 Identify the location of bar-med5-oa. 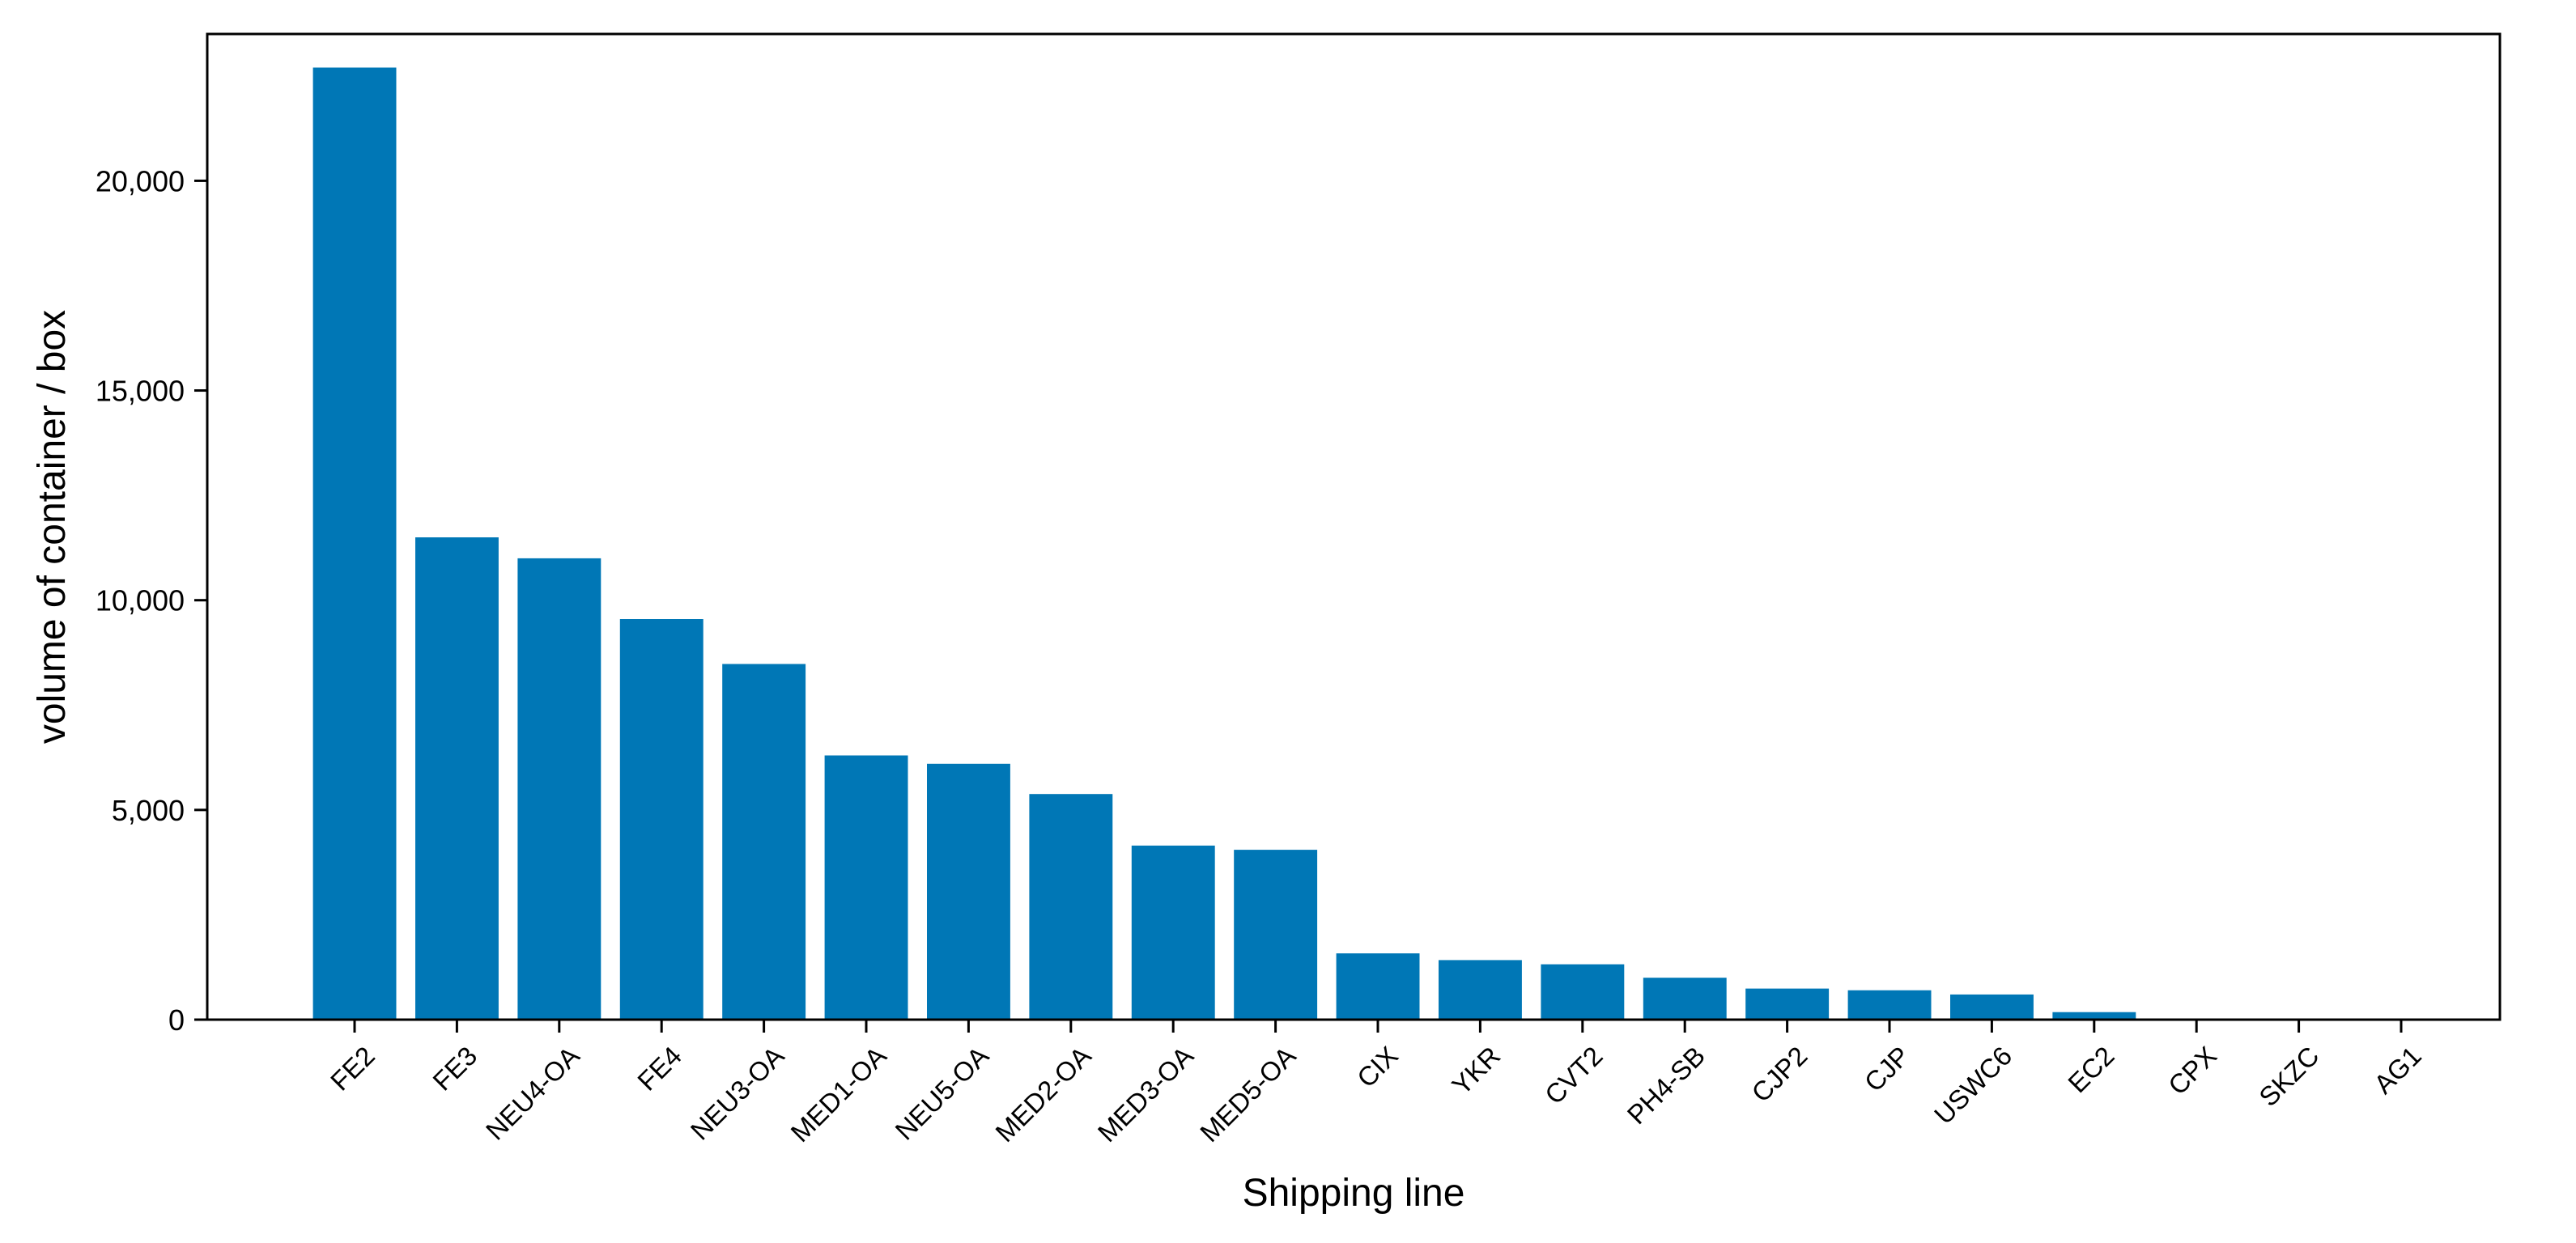
(1276, 935).